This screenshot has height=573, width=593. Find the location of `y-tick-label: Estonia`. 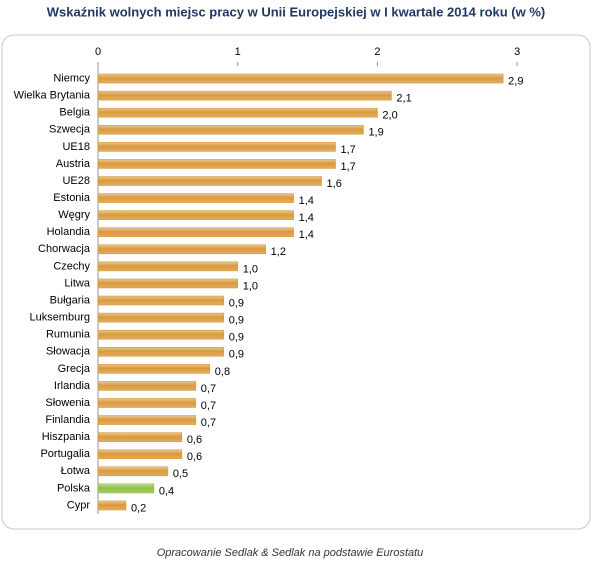

y-tick-label: Estonia is located at coordinates (72, 198).